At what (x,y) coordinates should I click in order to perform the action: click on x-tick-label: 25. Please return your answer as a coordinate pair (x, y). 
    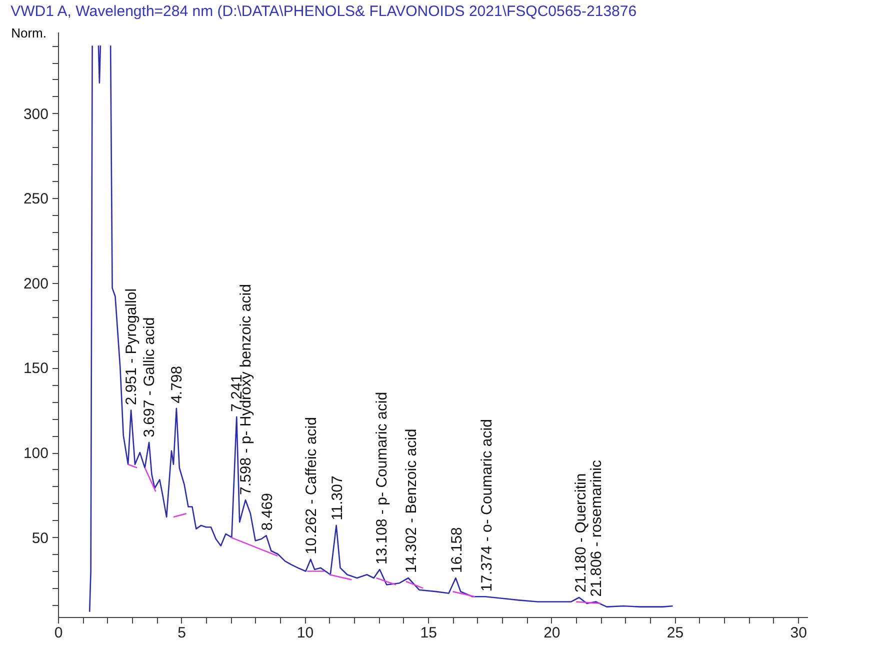
    Looking at the image, I should click on (675, 633).